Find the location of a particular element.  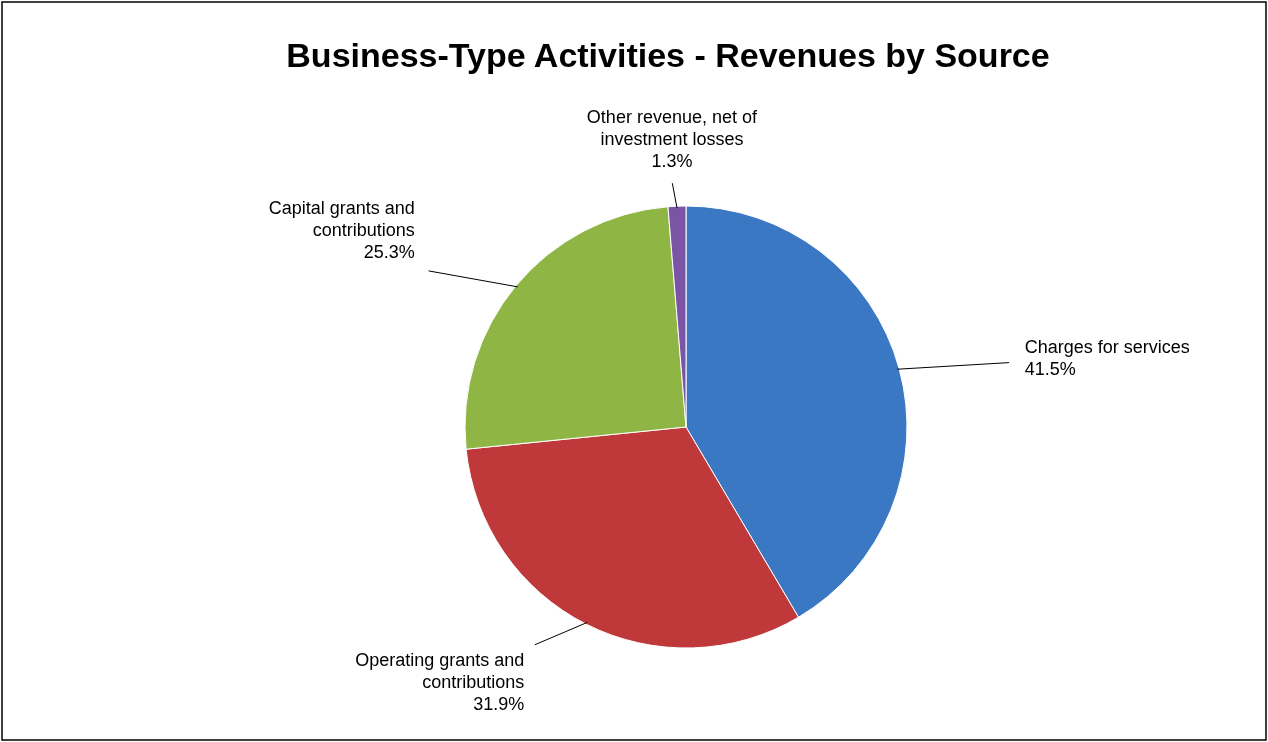

data-label: 41.5% is located at coordinates (1050, 368).